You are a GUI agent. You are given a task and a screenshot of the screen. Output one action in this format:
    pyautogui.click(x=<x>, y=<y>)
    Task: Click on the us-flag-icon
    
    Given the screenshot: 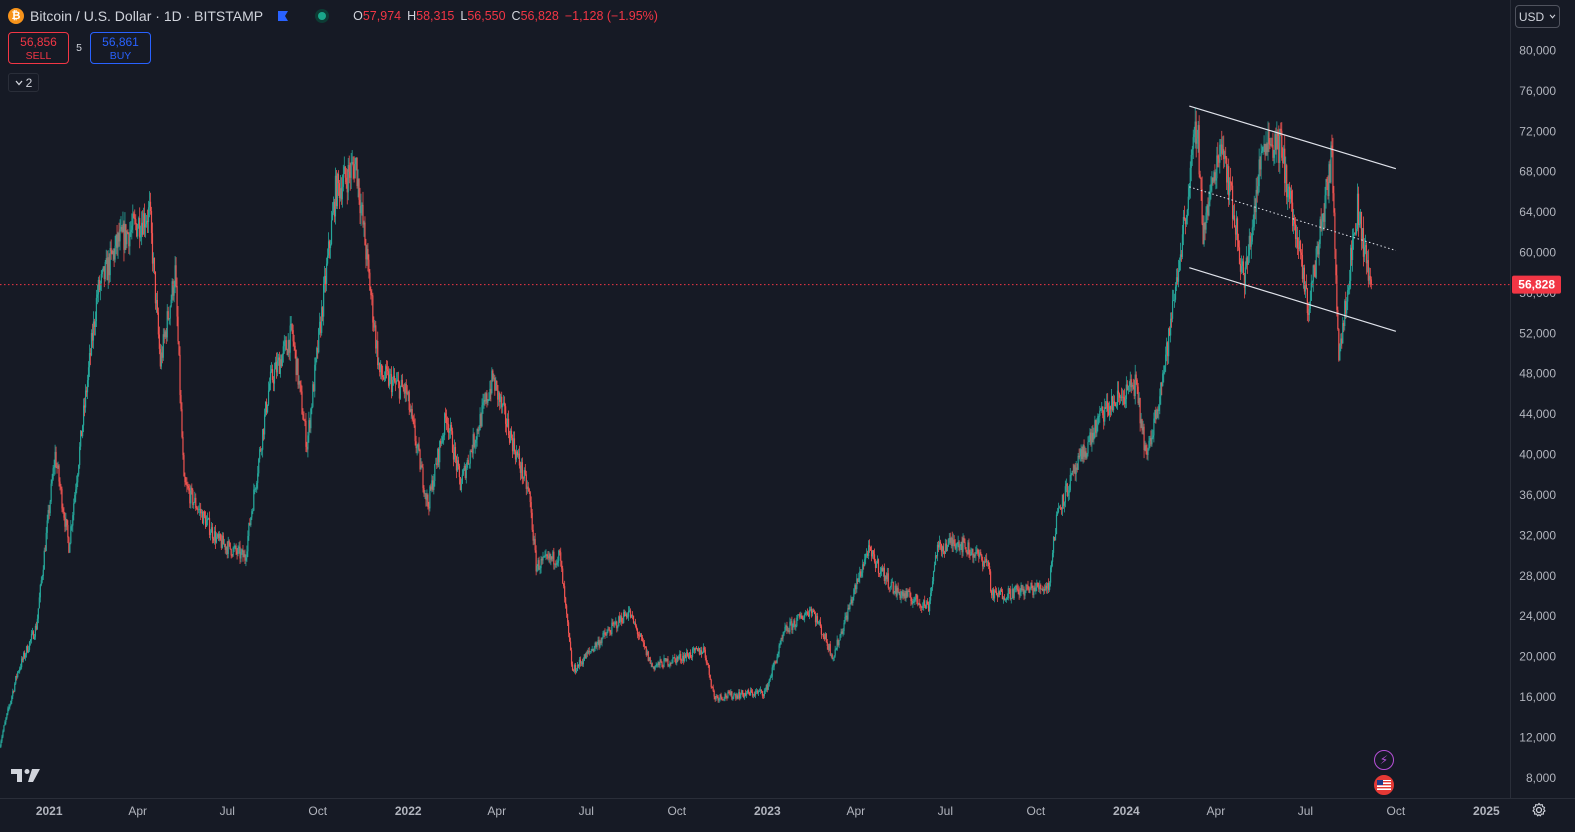 What is the action you would take?
    pyautogui.click(x=1384, y=785)
    